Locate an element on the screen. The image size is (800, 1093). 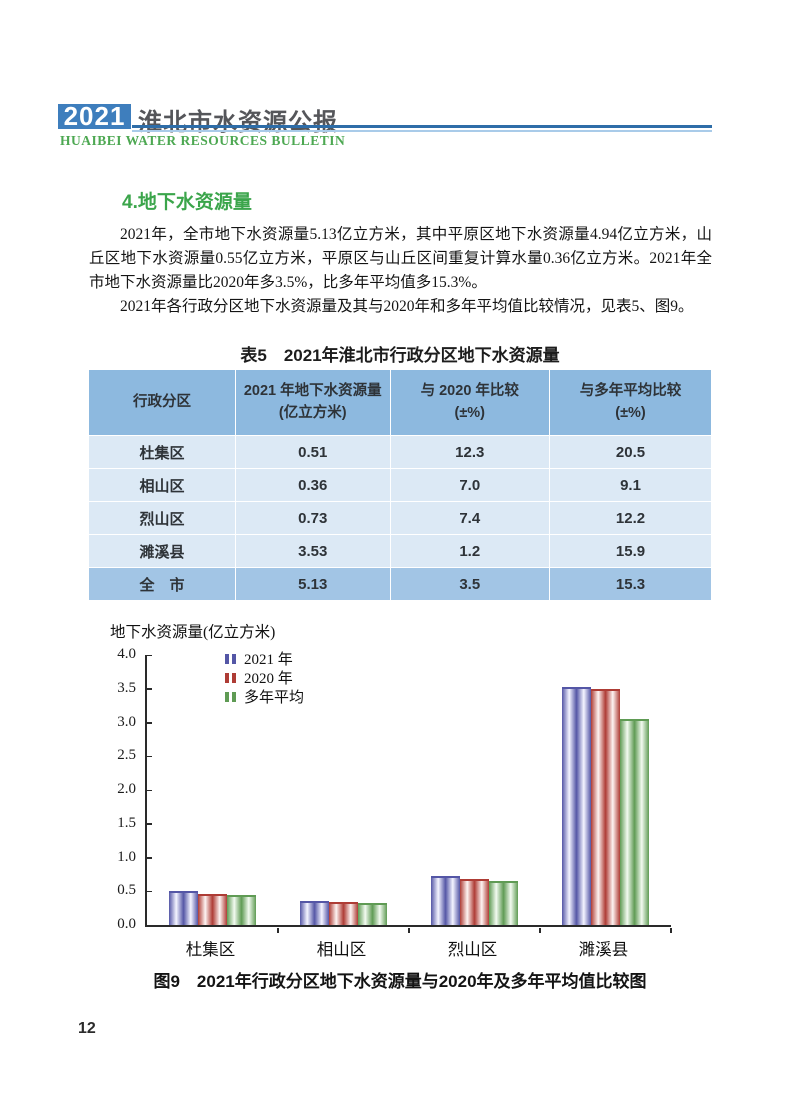
category-label: 杜集区 is located at coordinates (210, 949).